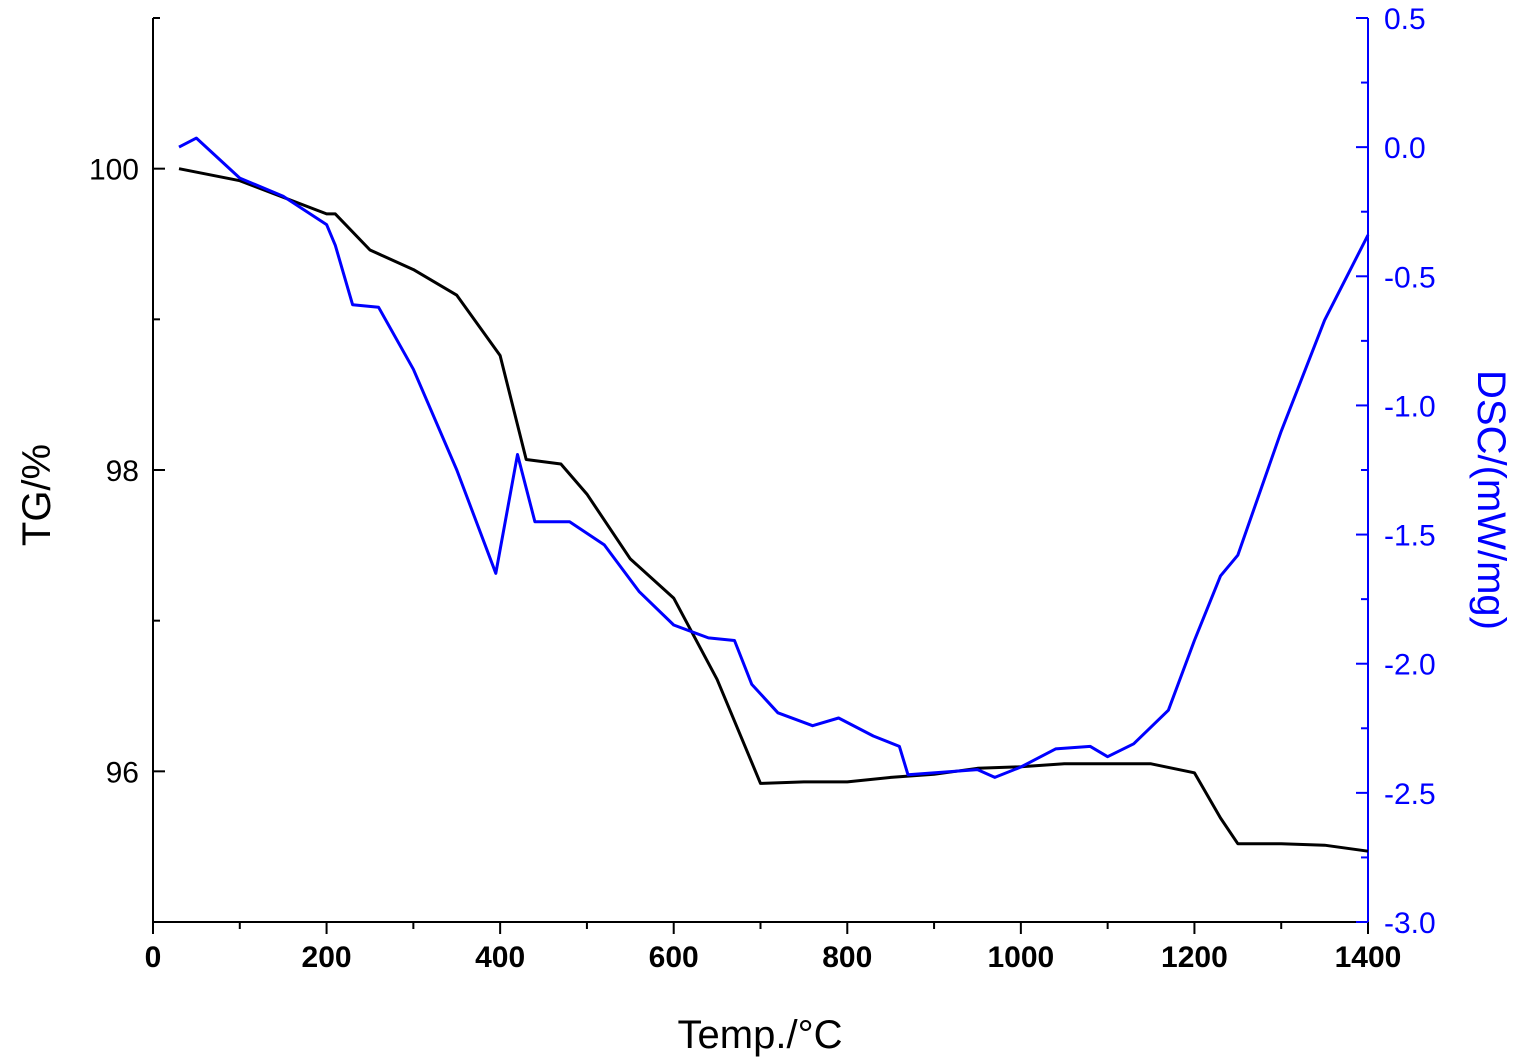  I want to click on x-axis-title: Temp./°C, so click(760, 1035).